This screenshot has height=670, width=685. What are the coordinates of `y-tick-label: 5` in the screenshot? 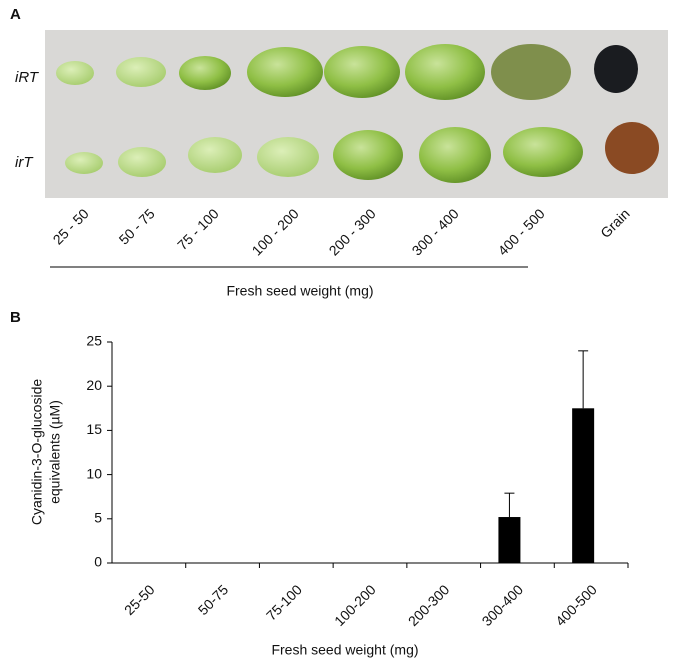 It's located at (98, 518).